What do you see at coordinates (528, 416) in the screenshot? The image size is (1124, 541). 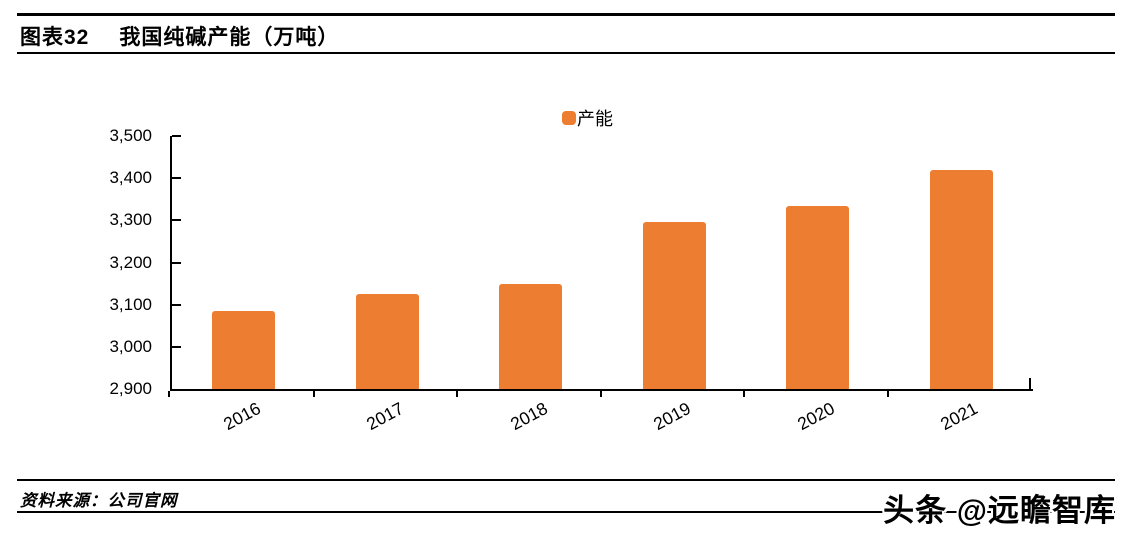 I see `x-tick-label-2018: 2018` at bounding box center [528, 416].